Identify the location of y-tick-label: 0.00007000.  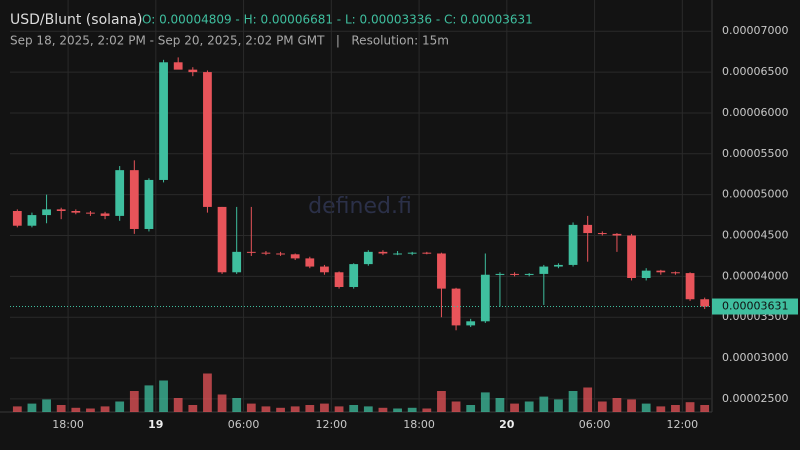
(755, 30).